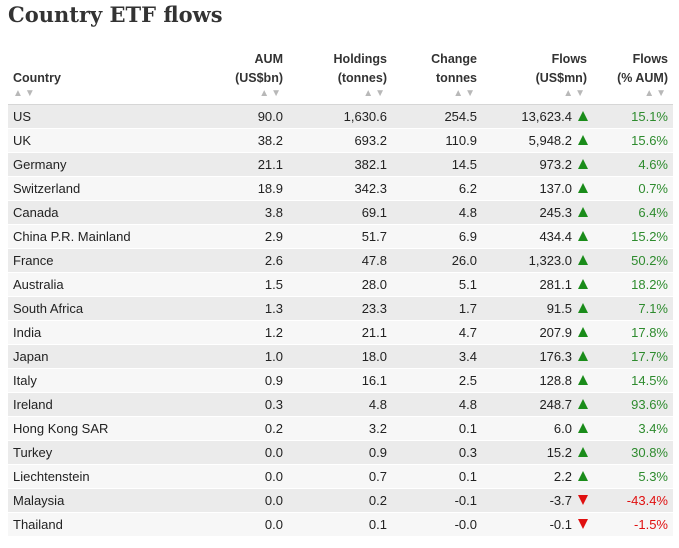 This screenshot has width=679, height=548. Describe the element at coordinates (437, 73) in the screenshot. I see `column-header-change: Change tonnes ▲▼` at that location.